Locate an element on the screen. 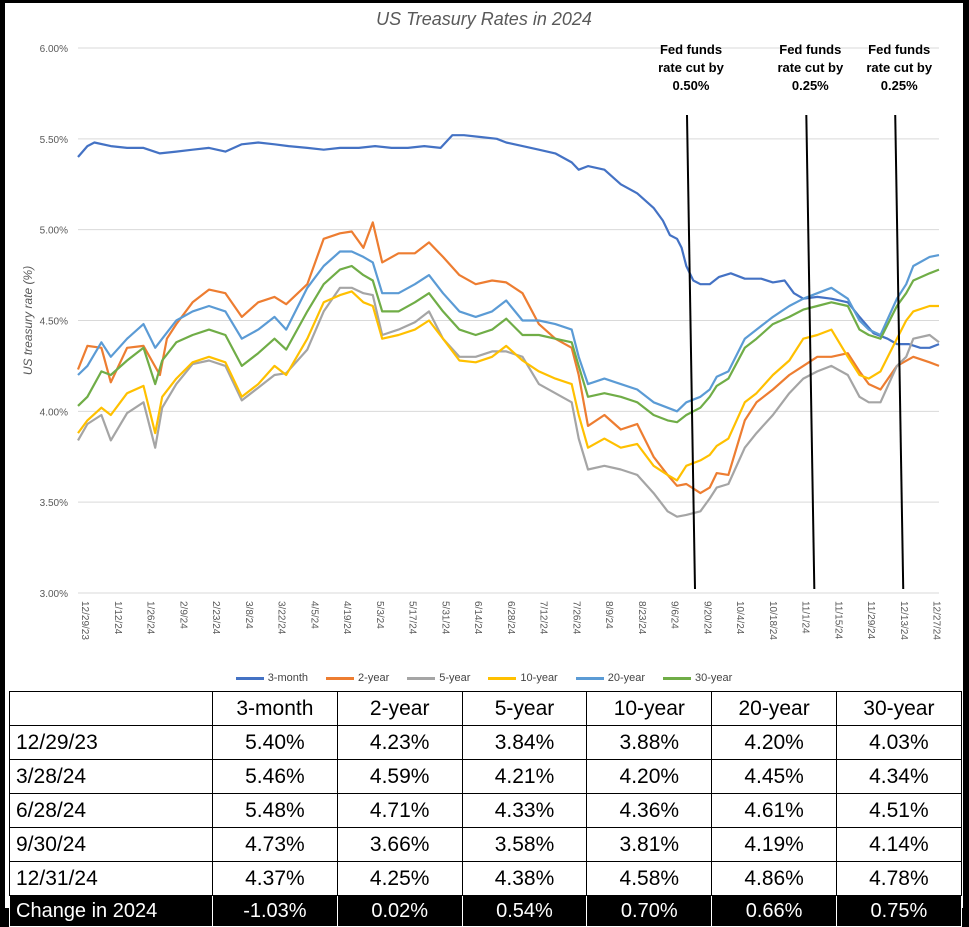  table-cell: 4.33% is located at coordinates (524, 810).